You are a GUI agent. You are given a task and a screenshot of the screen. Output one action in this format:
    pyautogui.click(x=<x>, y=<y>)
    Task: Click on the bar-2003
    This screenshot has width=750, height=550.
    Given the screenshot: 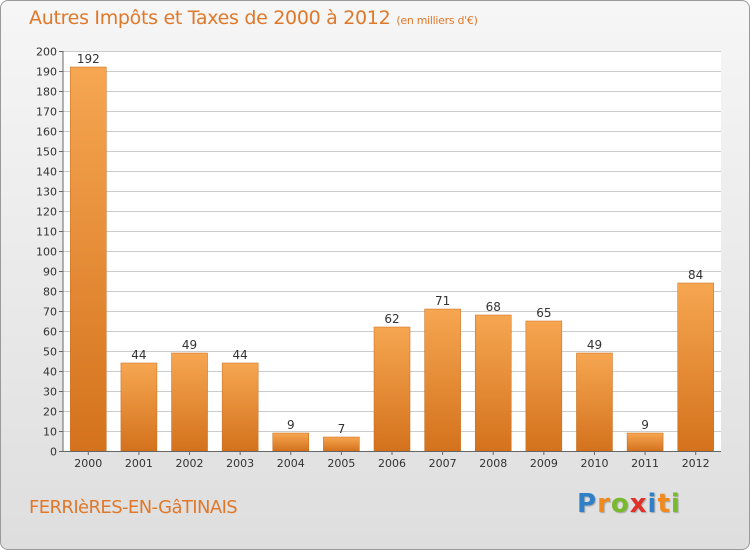 What is the action you would take?
    pyautogui.click(x=240, y=407)
    